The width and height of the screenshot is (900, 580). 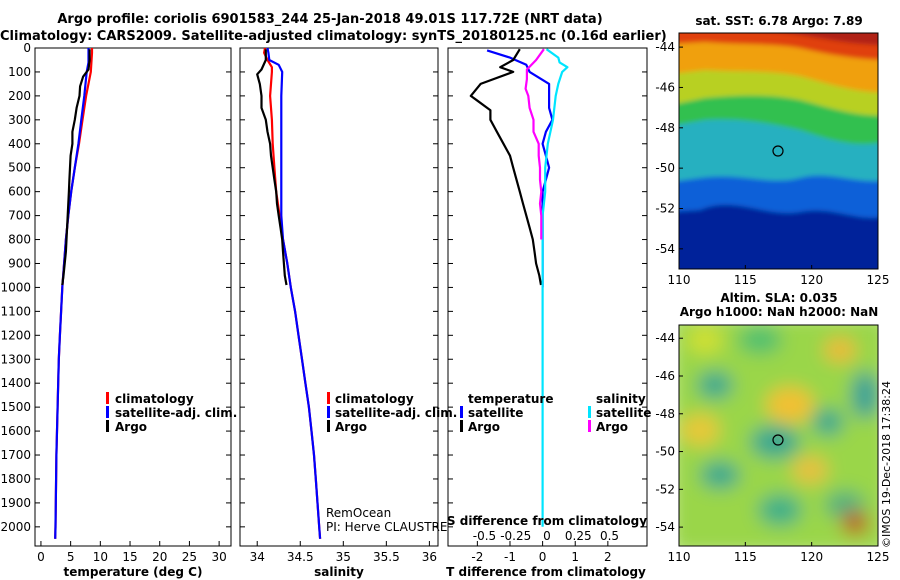 What do you see at coordinates (15, 383) in the screenshot?
I see `depth-tick-label: 1400` at bounding box center [15, 383].